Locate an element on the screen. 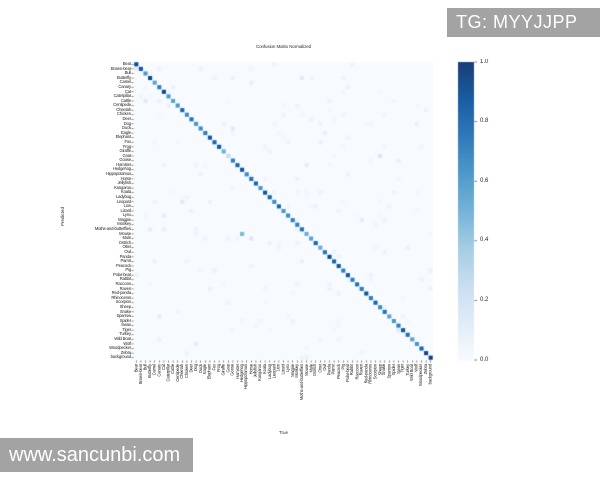 The height and width of the screenshot is (480, 600). chart-title: Confusion Matrix Normalized is located at coordinates (283, 46).